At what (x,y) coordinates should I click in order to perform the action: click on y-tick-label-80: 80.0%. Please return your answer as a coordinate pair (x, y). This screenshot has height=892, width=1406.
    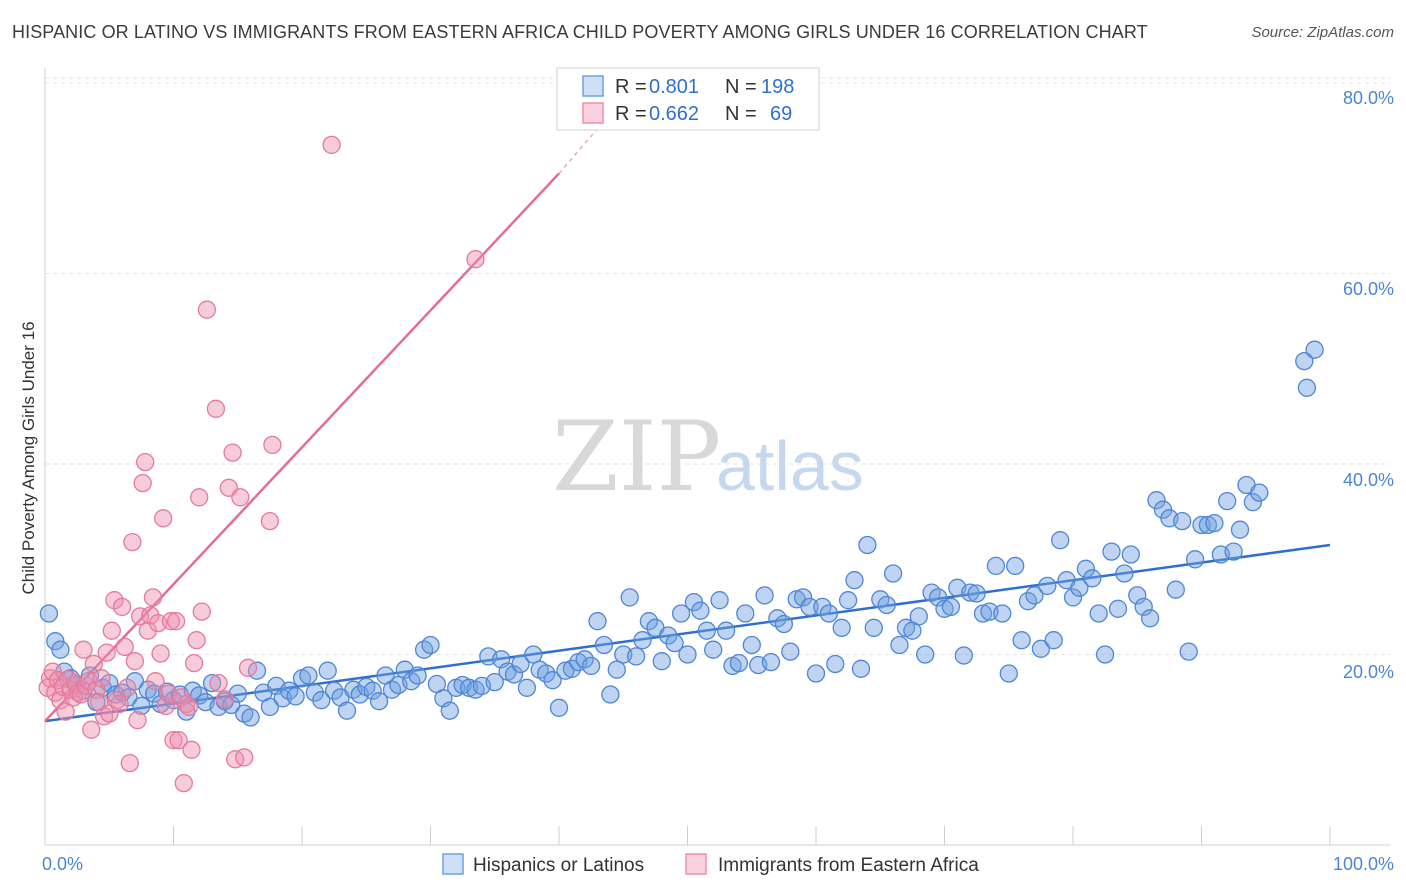
    Looking at the image, I should click on (1368, 98).